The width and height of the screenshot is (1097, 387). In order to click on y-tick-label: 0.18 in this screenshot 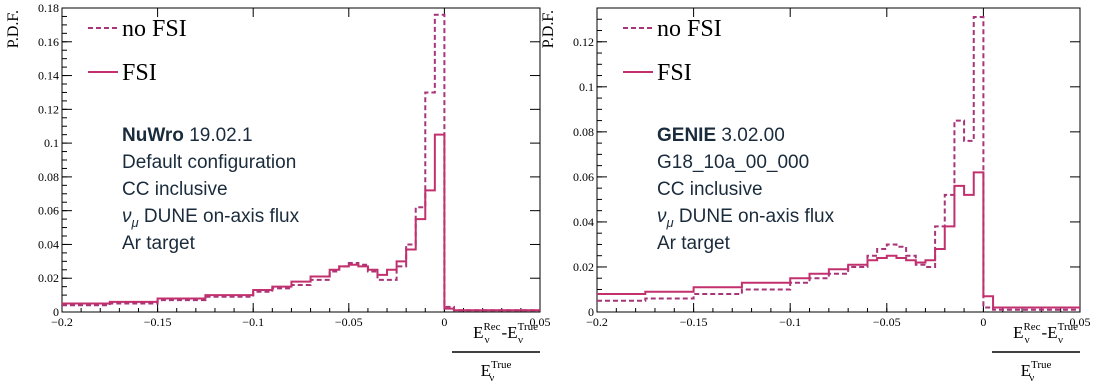, I will do `click(48, 8)`.